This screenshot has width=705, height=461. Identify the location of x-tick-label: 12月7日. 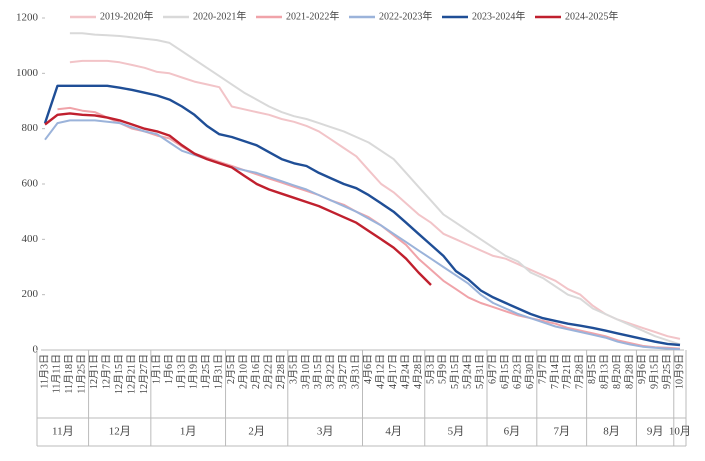
(107, 371).